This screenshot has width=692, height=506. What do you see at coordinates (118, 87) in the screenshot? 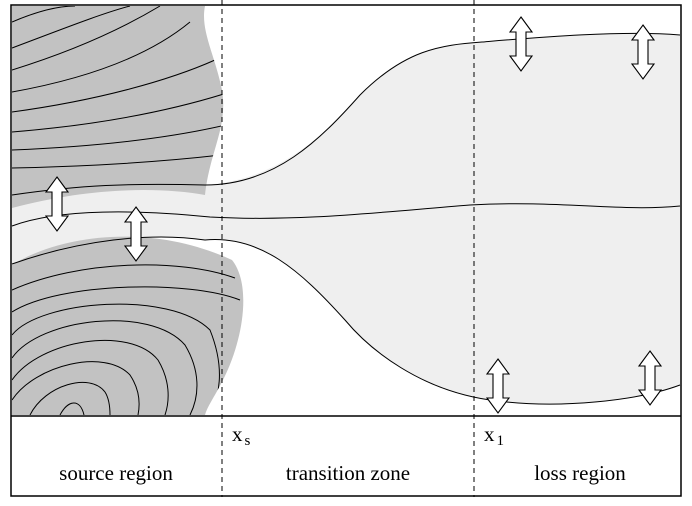
I see `contours-top` at bounding box center [118, 87].